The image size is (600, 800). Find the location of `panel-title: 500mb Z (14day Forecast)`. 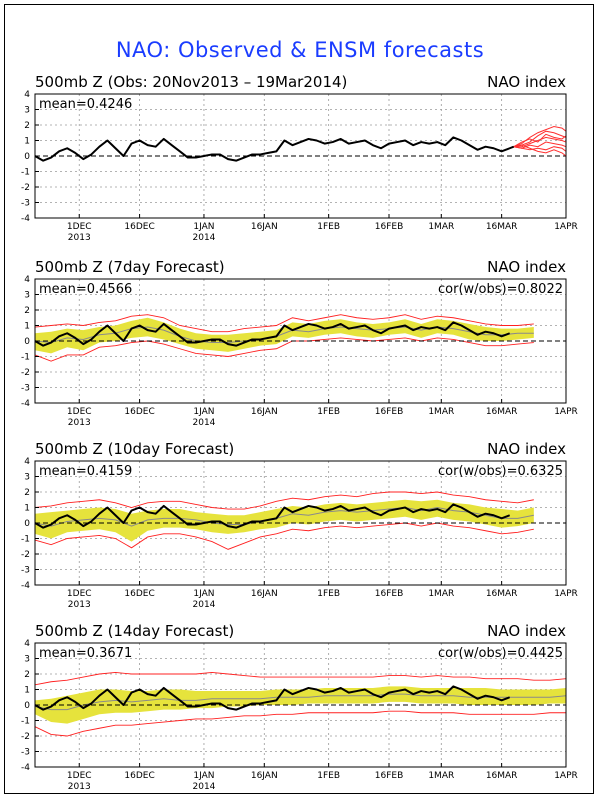

panel-title: 500mb Z (14day Forecast) is located at coordinates (134, 631).